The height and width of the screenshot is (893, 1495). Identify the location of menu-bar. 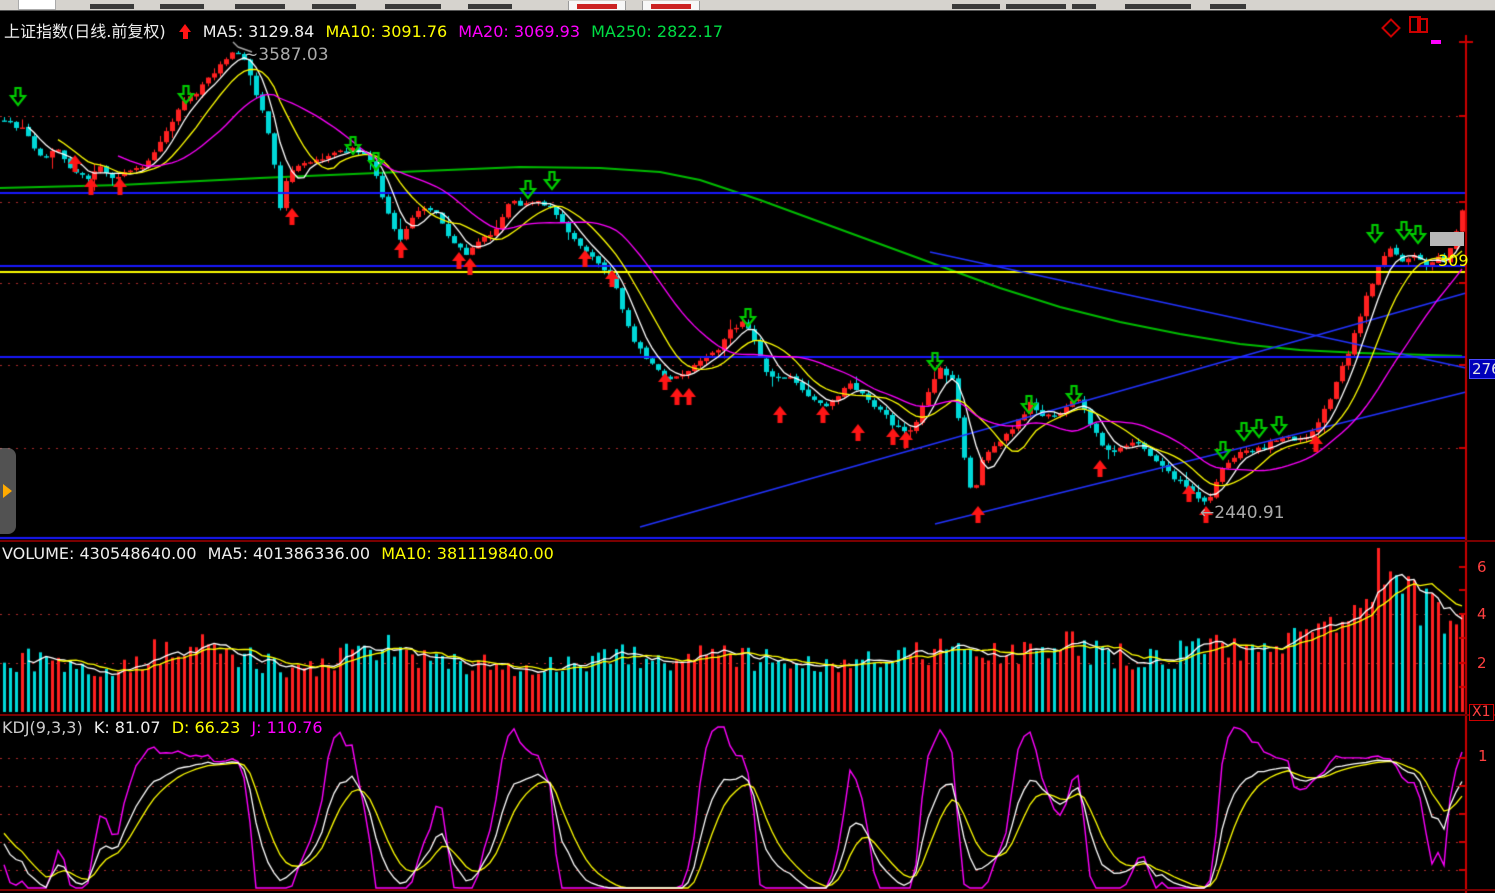
(747, 5).